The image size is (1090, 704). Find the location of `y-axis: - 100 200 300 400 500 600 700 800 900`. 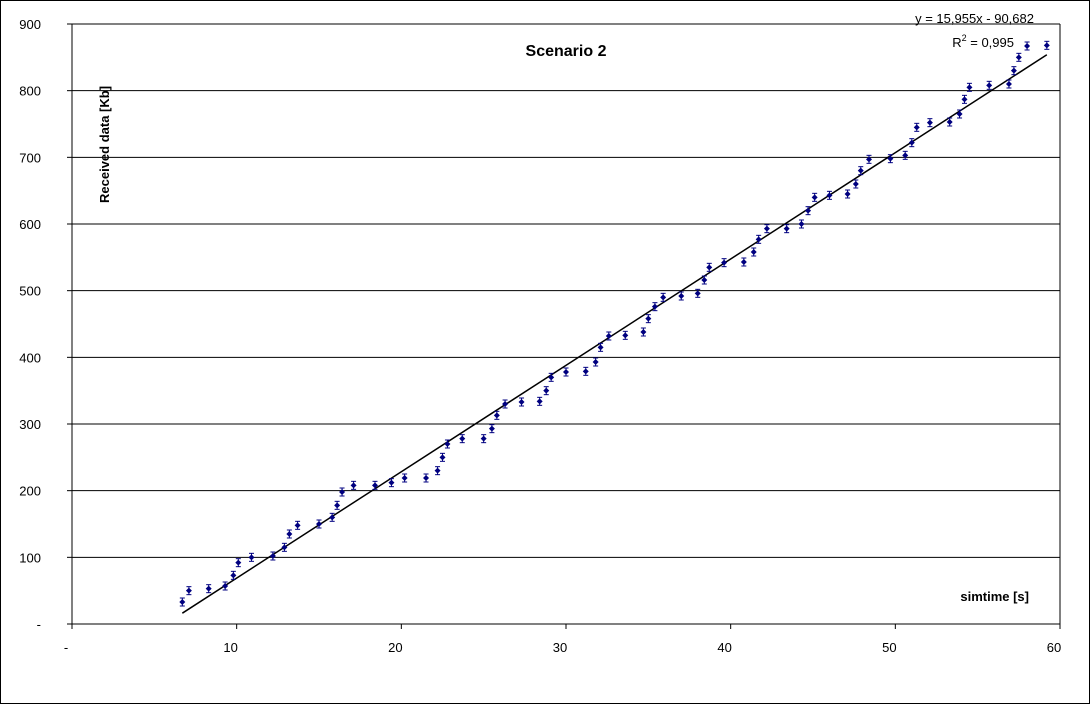

y-axis: - 100 200 300 400 500 600 700 800 900 is located at coordinates (46, 324).